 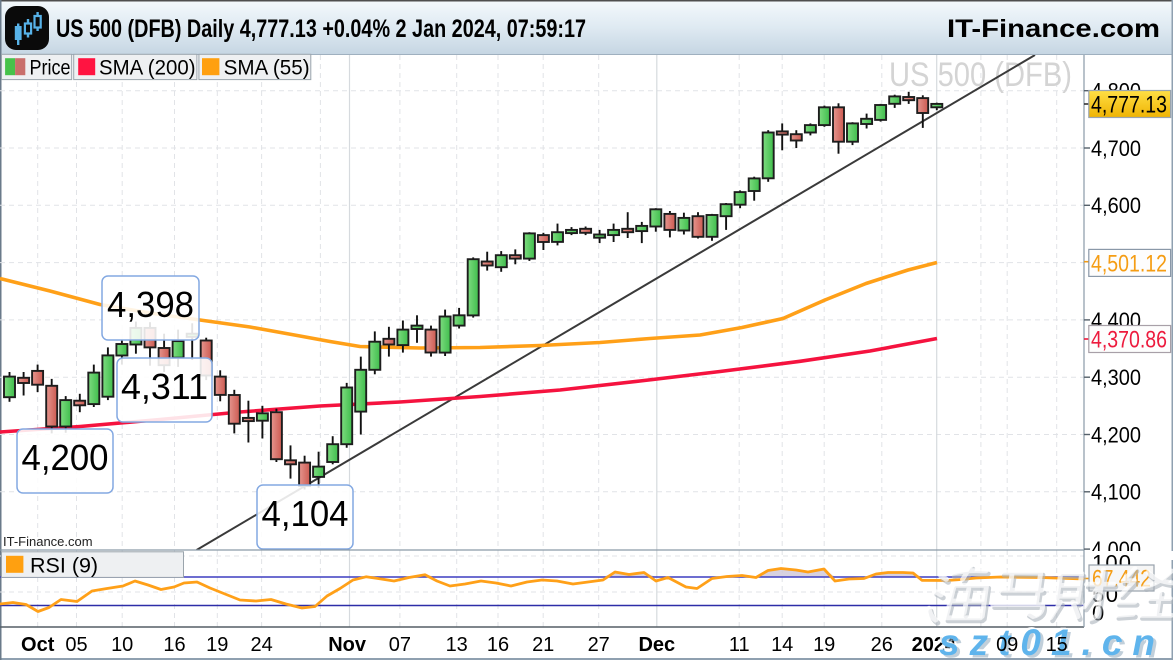 I want to click on svg-text: 4,398, so click(x=150, y=304).